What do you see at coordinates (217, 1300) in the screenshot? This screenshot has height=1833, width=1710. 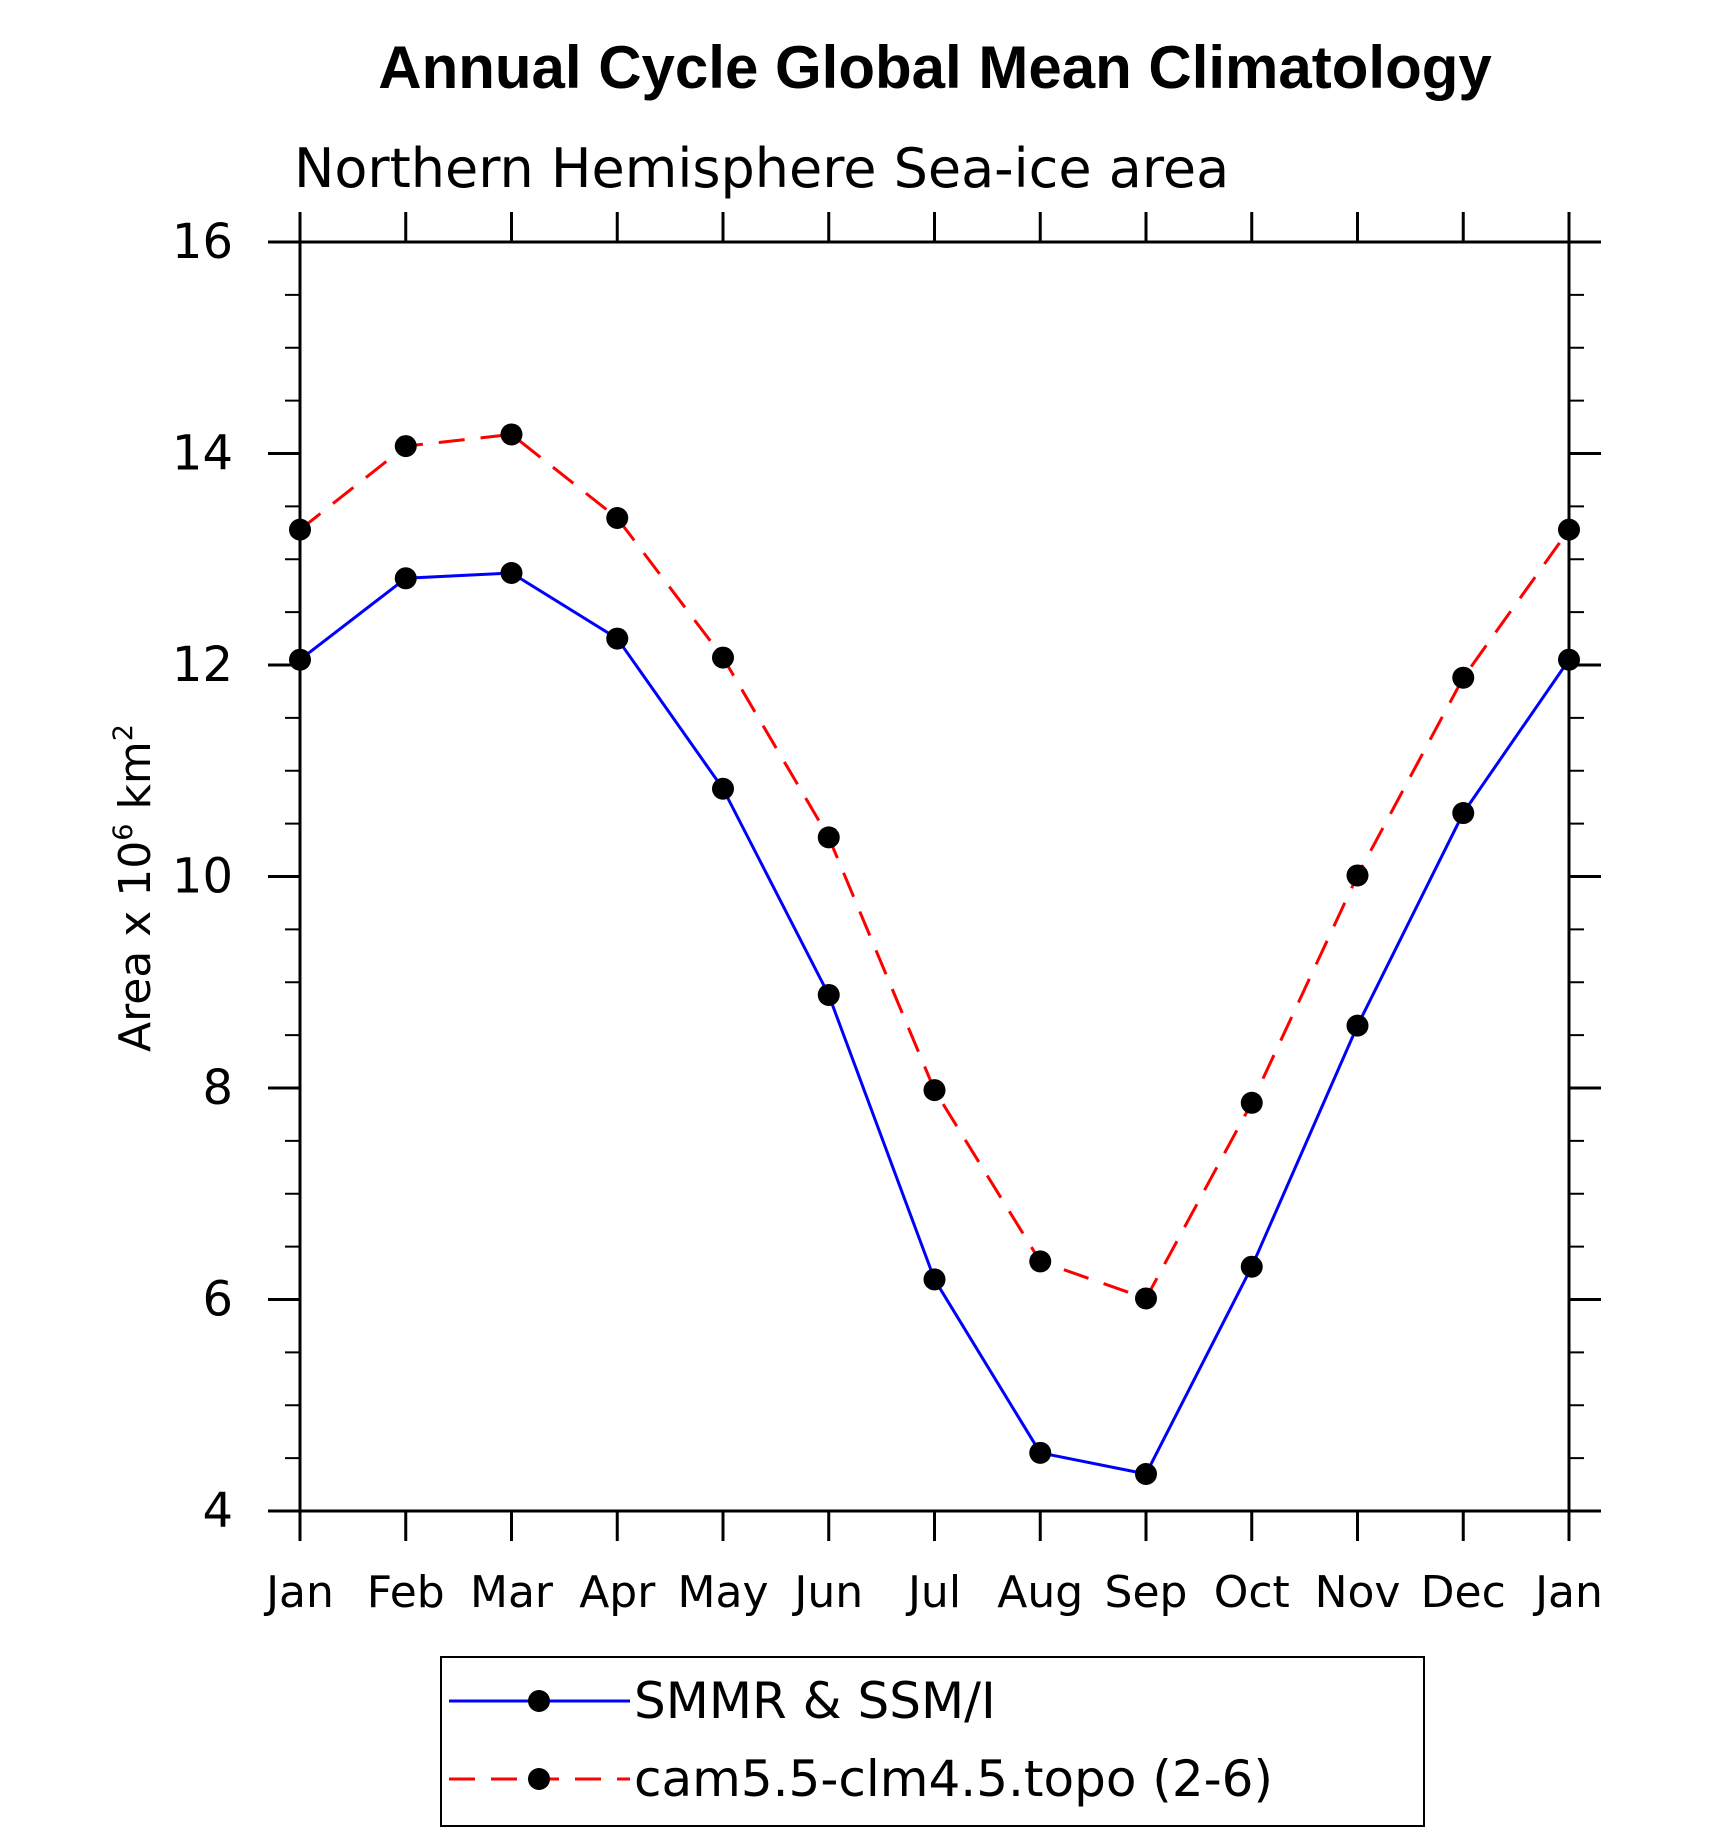 I see `y-tick-label: 6` at bounding box center [217, 1300].